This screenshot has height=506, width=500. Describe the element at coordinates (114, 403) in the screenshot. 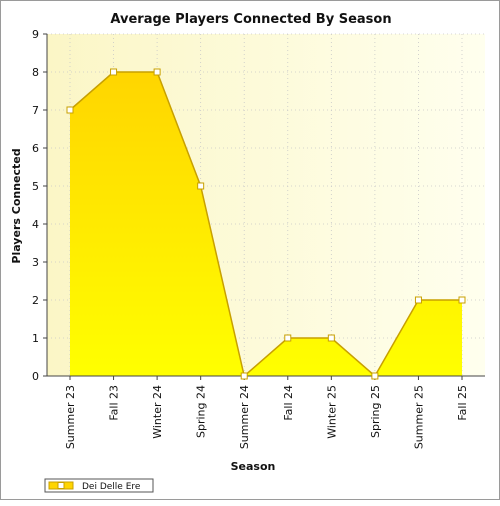

I see `x-tick-label: Fall 23` at that location.